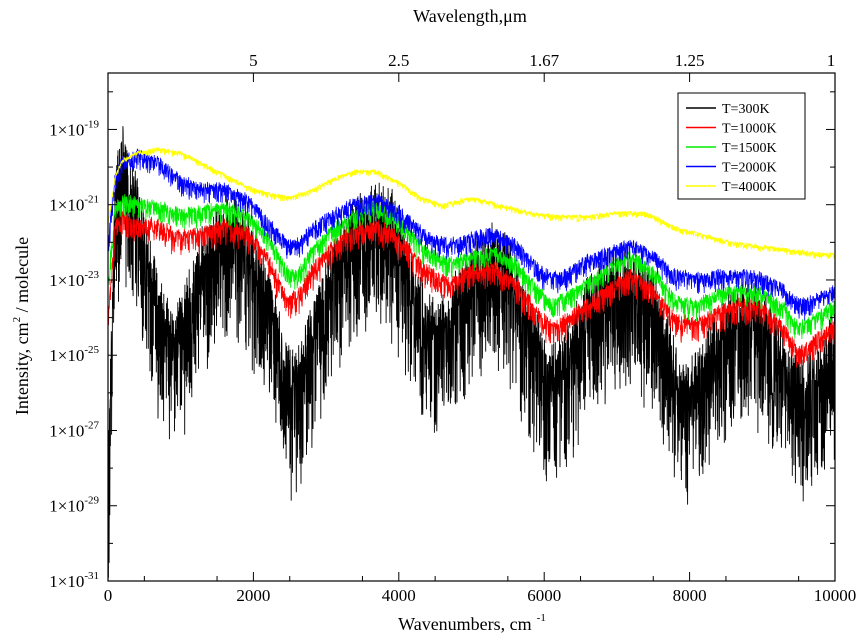 The height and width of the screenshot is (637, 861). What do you see at coordinates (544, 595) in the screenshot?
I see `x-tick-label: 6000` at bounding box center [544, 595].